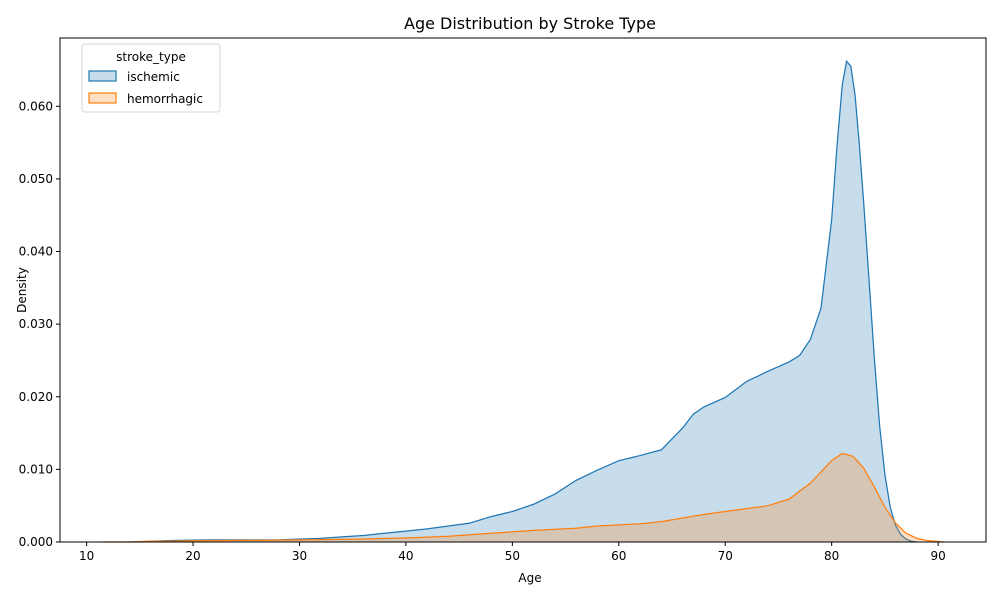 The image size is (1000, 600). I want to click on x-tick-label: 50, so click(512, 556).